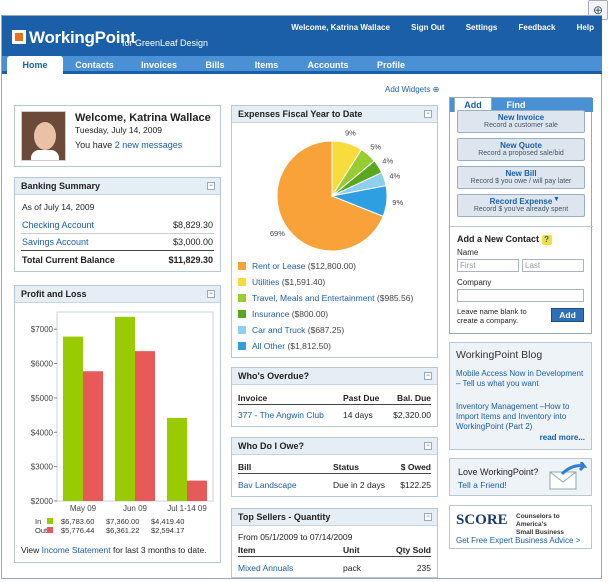 Image resolution: width=612 pixels, height=582 pixels. Describe the element at coordinates (82, 37) in the screenshot. I see `brand-name: WorkingPoint` at that location.